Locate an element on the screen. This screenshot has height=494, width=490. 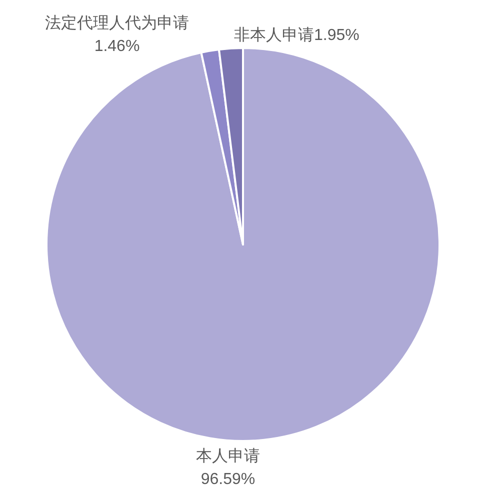
slice-label: 法定代理人代为申请 is located at coordinates (117, 23).